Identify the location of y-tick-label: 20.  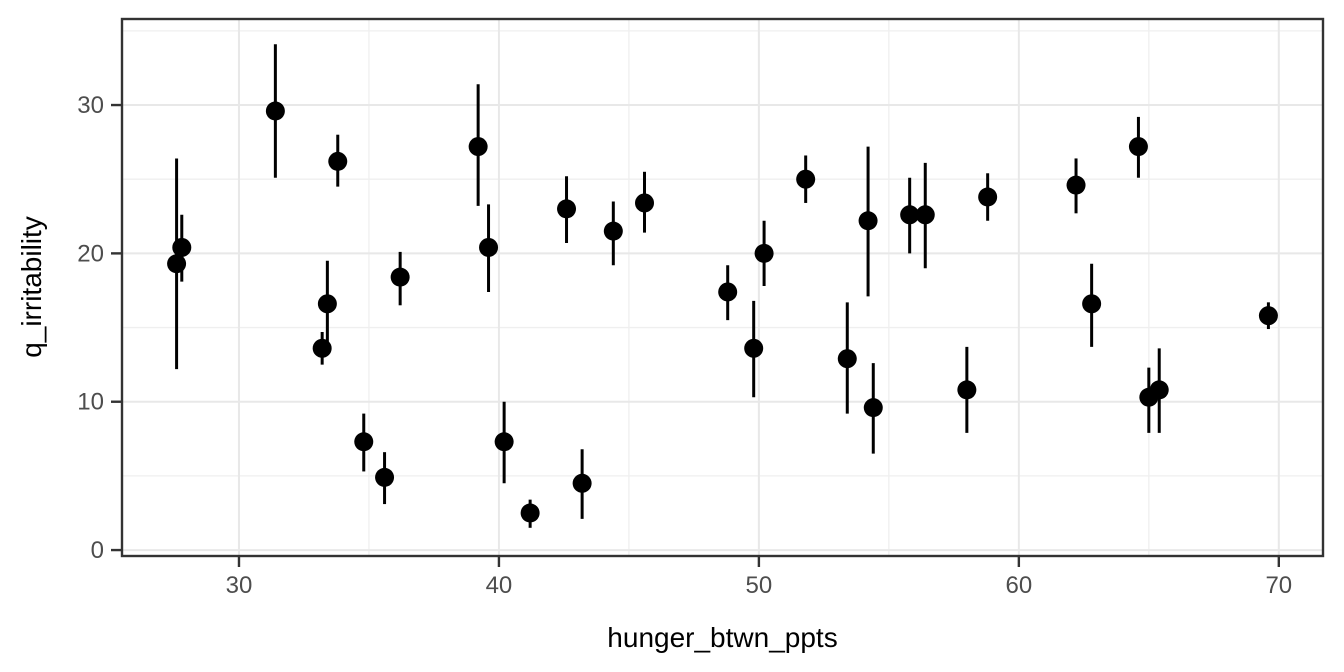
(90, 253).